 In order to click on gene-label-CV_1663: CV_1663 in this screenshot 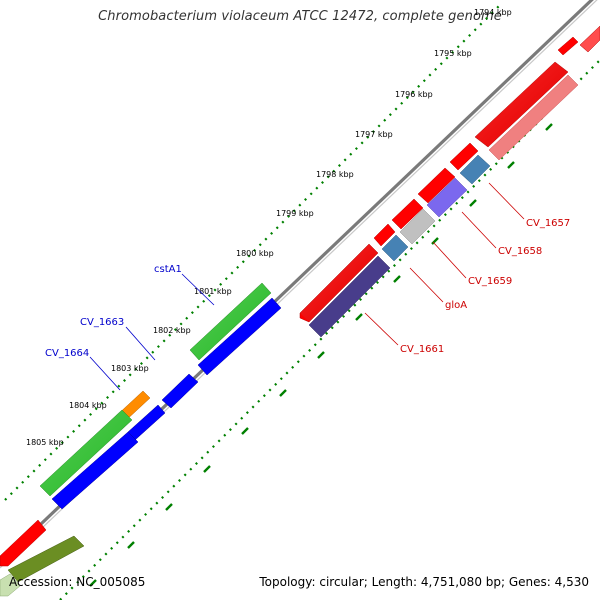, I will do `click(102, 322)`.